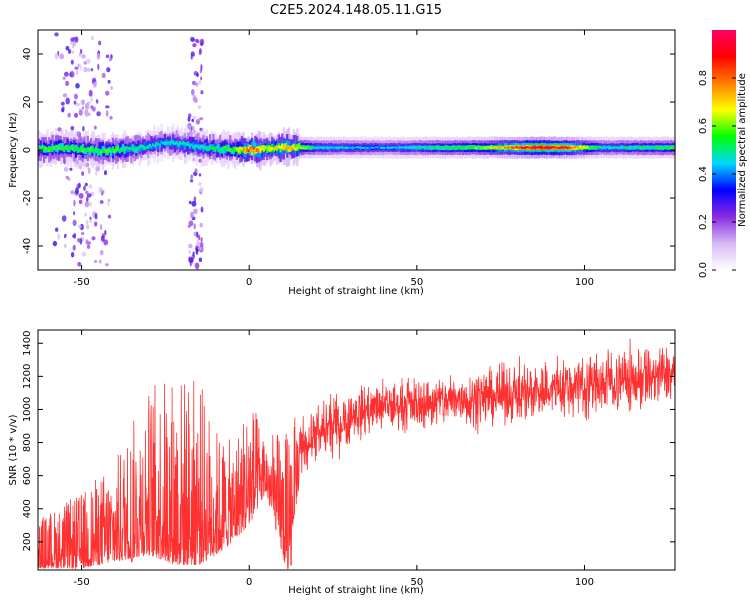 The height and width of the screenshot is (600, 750). What do you see at coordinates (27, 54) in the screenshot?
I see `y-tick-label: 40` at bounding box center [27, 54].